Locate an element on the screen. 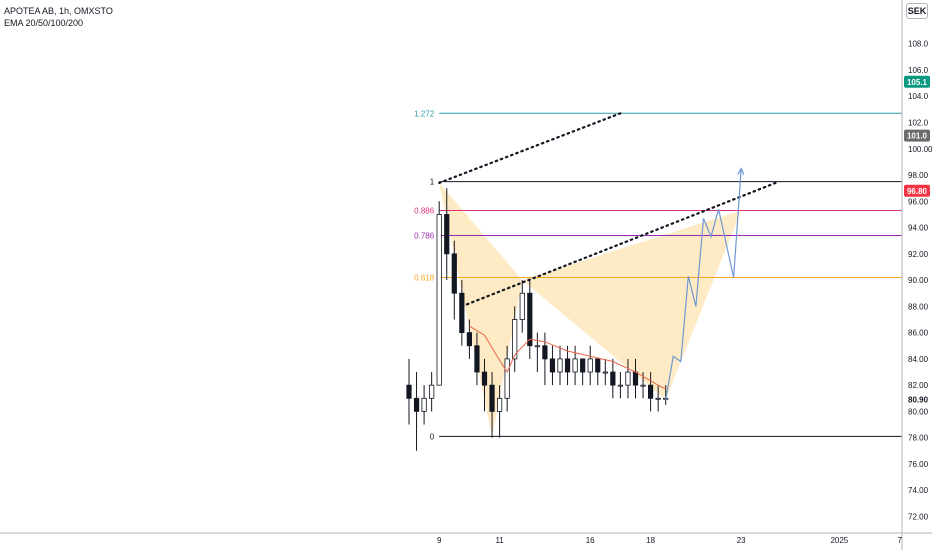  harmonic-triangle-xab is located at coordinates (481, 309).